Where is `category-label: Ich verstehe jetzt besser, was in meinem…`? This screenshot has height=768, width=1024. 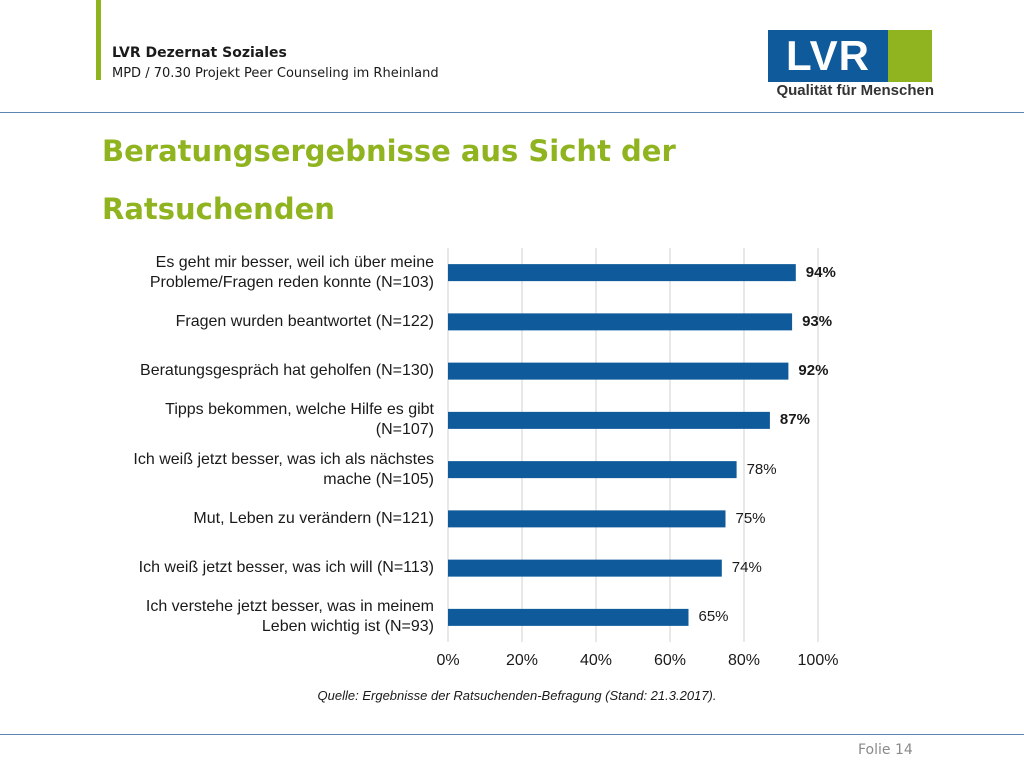 category-label: Ich verstehe jetzt besser, was in meinem… is located at coordinates (265, 617).